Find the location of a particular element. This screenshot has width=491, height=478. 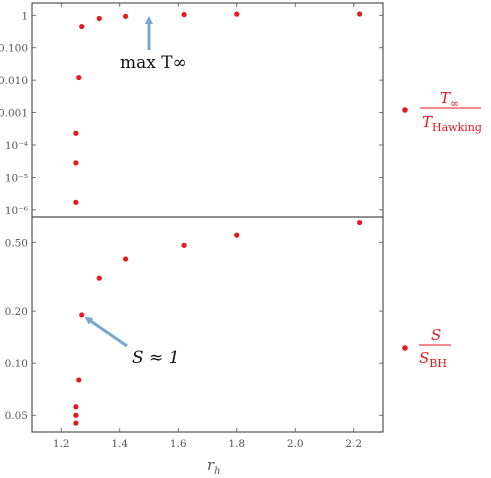

x-axis-label-main: r is located at coordinates (211, 465).